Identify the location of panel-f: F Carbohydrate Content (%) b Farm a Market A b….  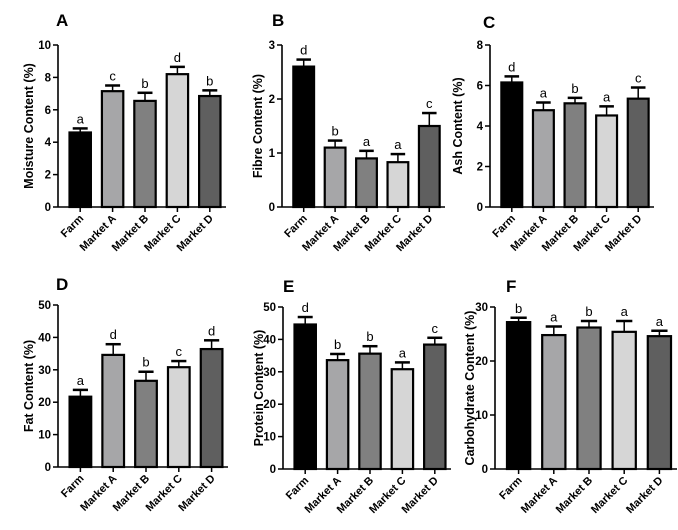
(570, 396).